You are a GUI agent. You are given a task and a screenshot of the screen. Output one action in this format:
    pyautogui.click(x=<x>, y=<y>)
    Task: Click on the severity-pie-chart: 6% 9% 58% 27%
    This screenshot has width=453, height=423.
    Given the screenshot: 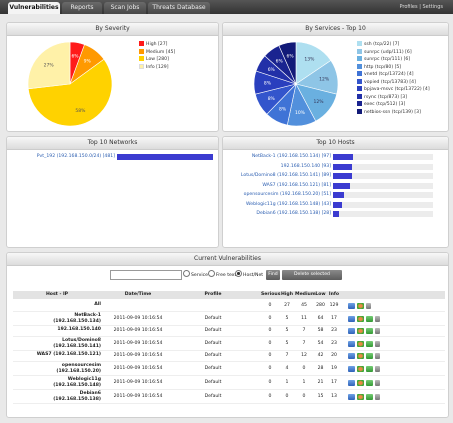 What is the action you would take?
    pyautogui.click(x=70, y=84)
    